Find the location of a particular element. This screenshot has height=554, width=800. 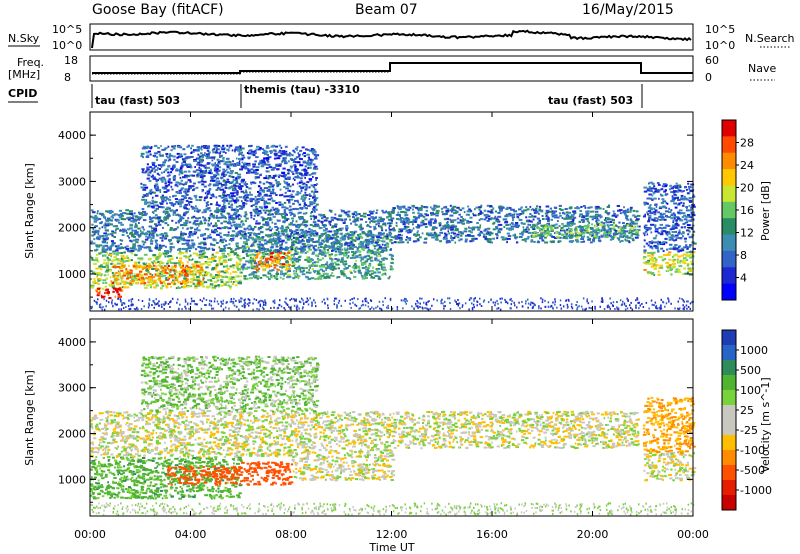

vel-cbar-tick-2: 100 is located at coordinates (750, 390).